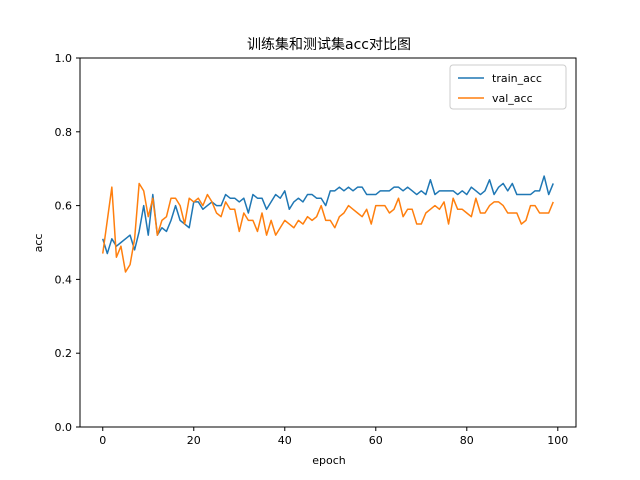 Image resolution: width=640 pixels, height=480 pixels. What do you see at coordinates (512, 98) in the screenshot?
I see `legend-label-val-acc: val_acc` at bounding box center [512, 98].